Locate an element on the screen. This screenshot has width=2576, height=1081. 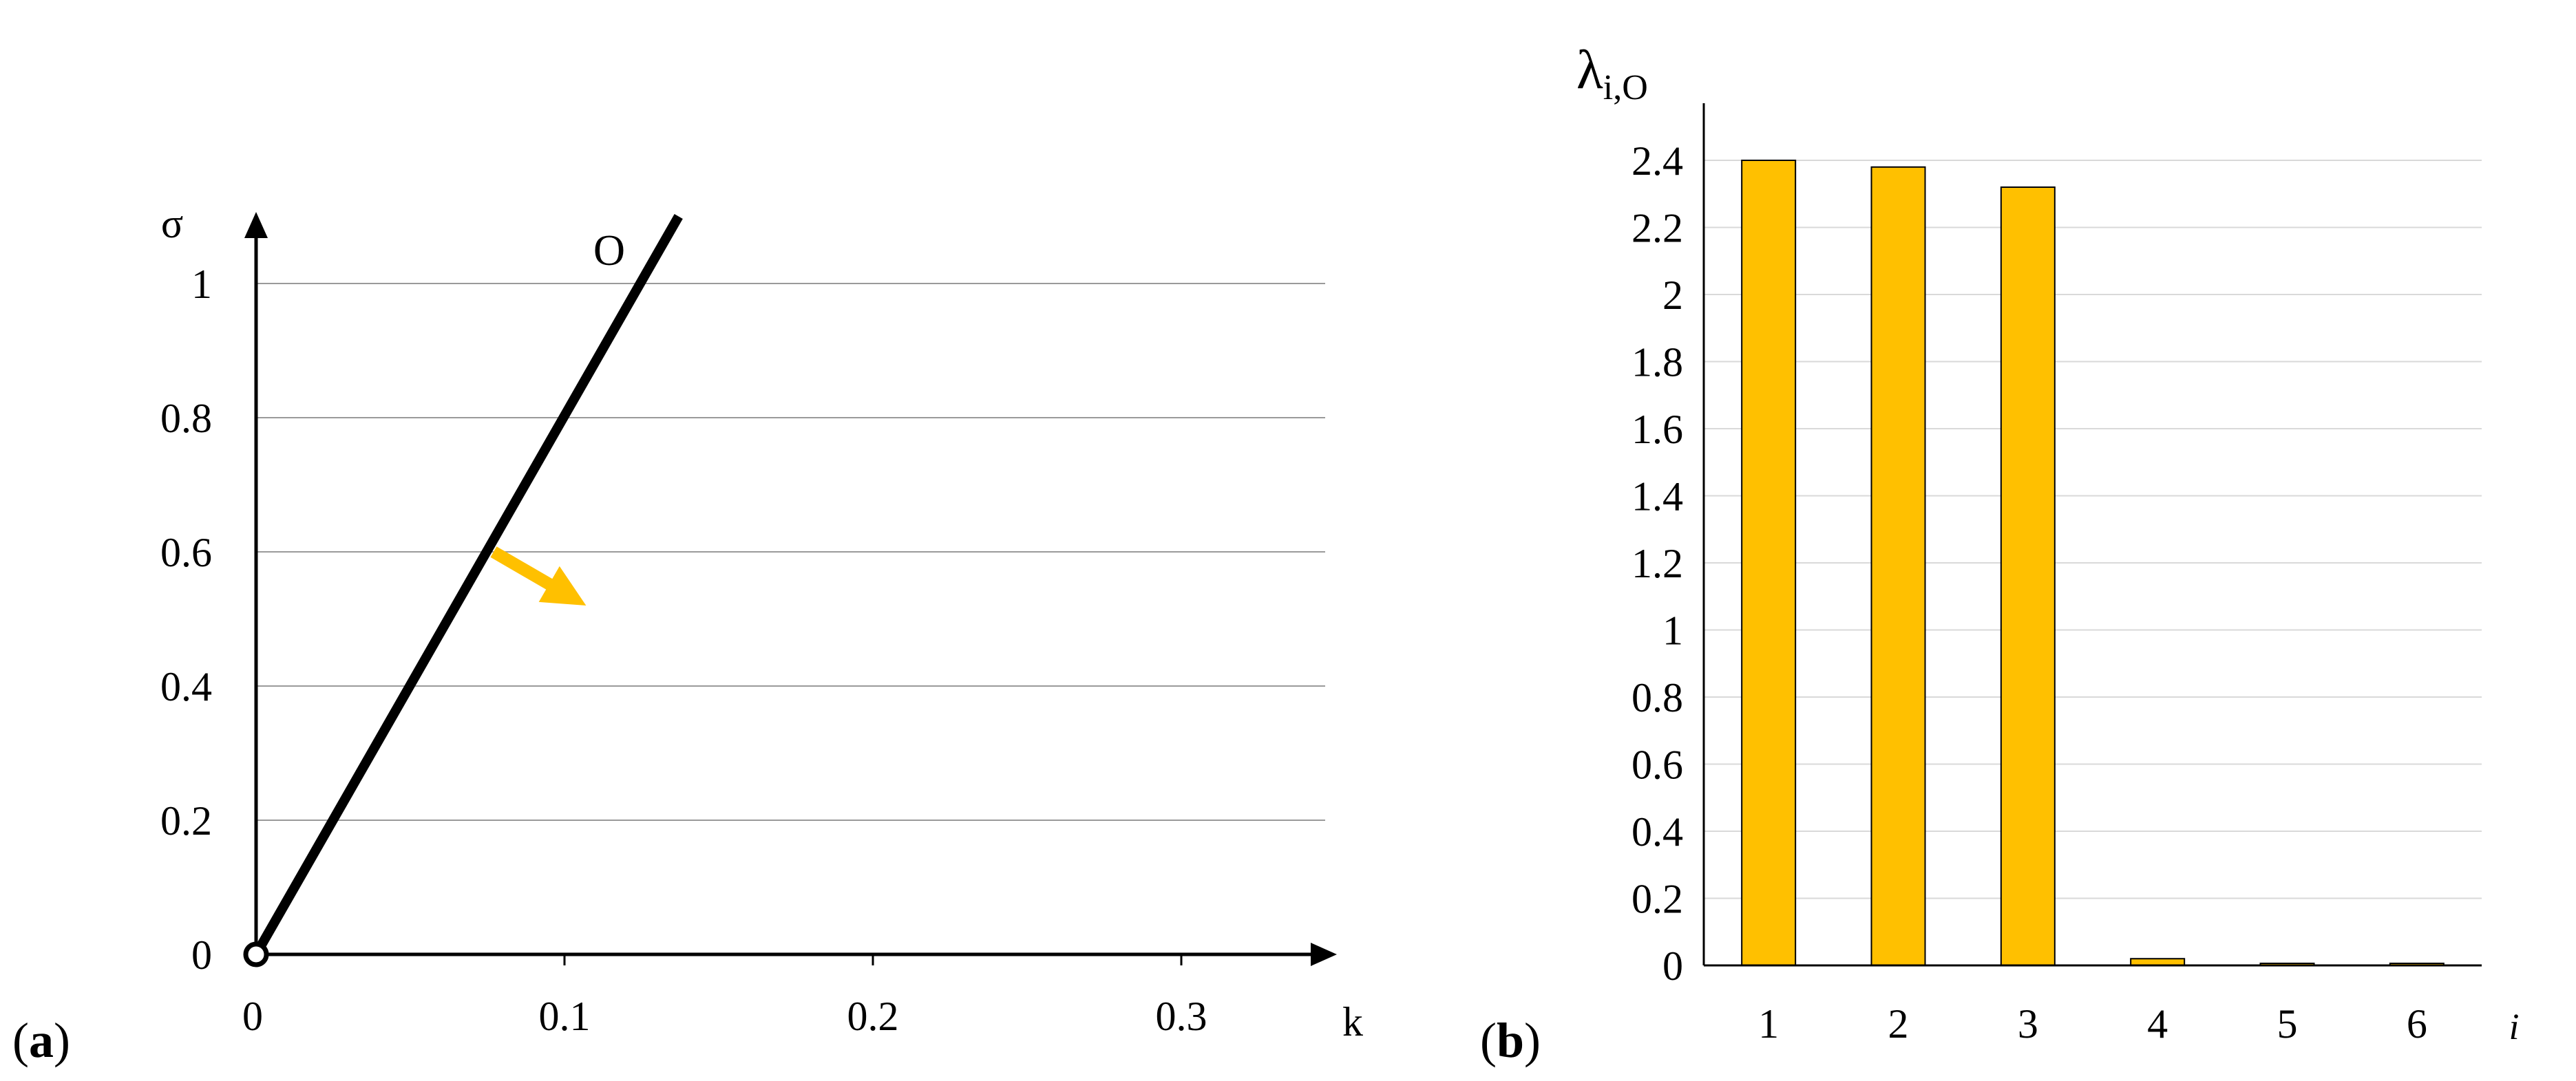
panel-a-y-tick-labels: 0 0.2 0.4 0.6 0.8 1 is located at coordinates (186, 619).